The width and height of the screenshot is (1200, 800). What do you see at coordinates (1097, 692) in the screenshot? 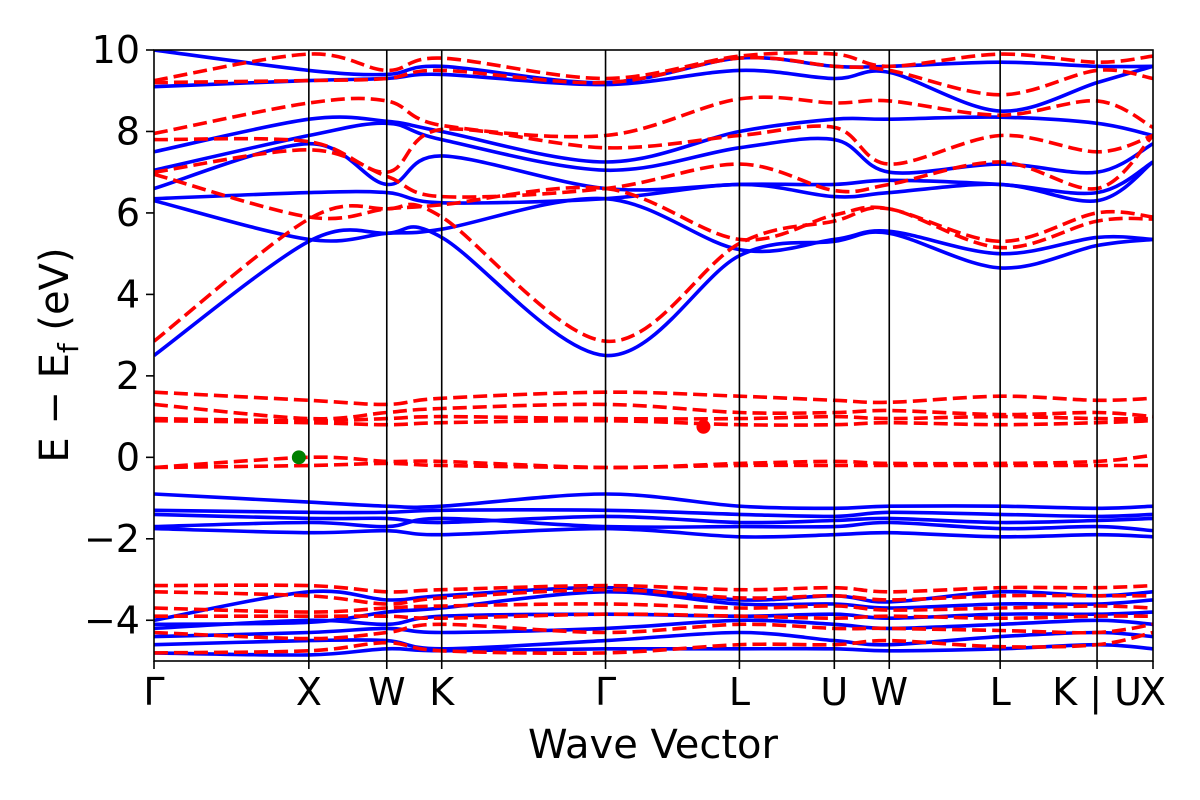
I see `x-tick-label: K | U` at bounding box center [1097, 692].